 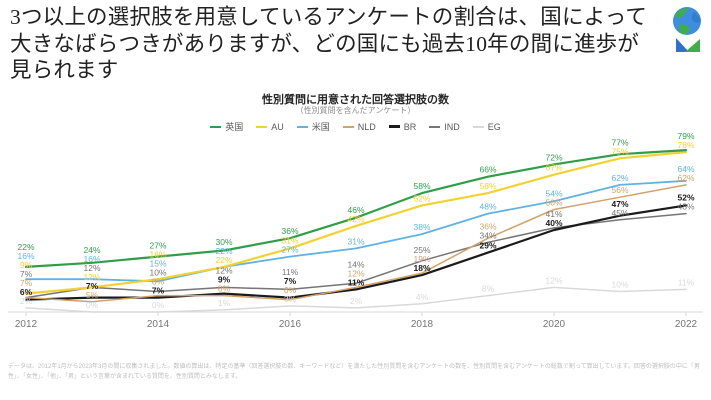 I want to click on x-tick-label: 2020, so click(x=554, y=324).